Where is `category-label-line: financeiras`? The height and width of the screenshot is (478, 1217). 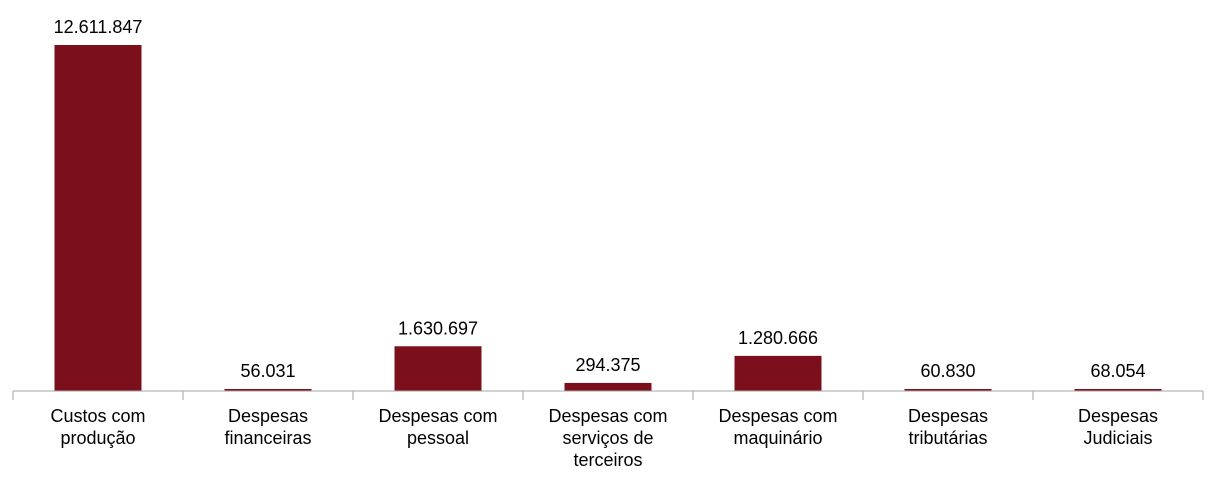
category-label-line: financeiras is located at coordinates (267, 438).